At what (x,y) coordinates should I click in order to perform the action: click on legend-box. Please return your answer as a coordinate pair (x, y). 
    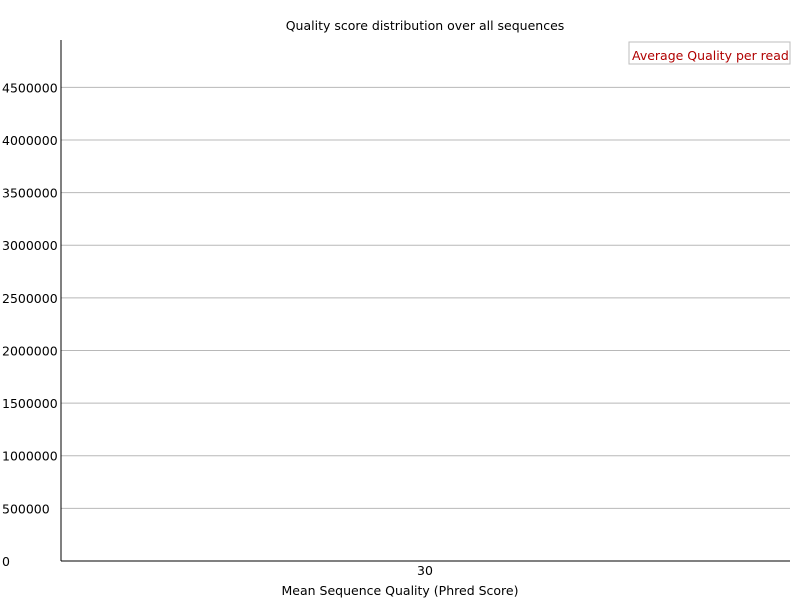
    Looking at the image, I should click on (709, 53).